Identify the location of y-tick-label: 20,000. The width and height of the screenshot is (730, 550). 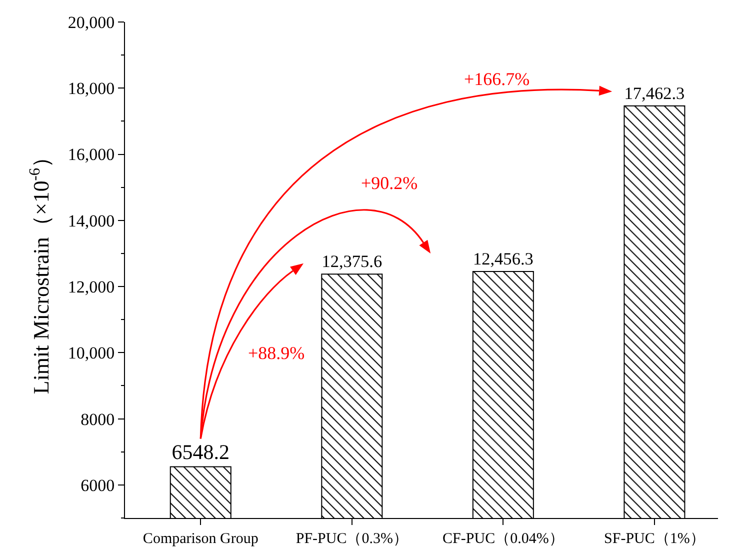
(91, 22).